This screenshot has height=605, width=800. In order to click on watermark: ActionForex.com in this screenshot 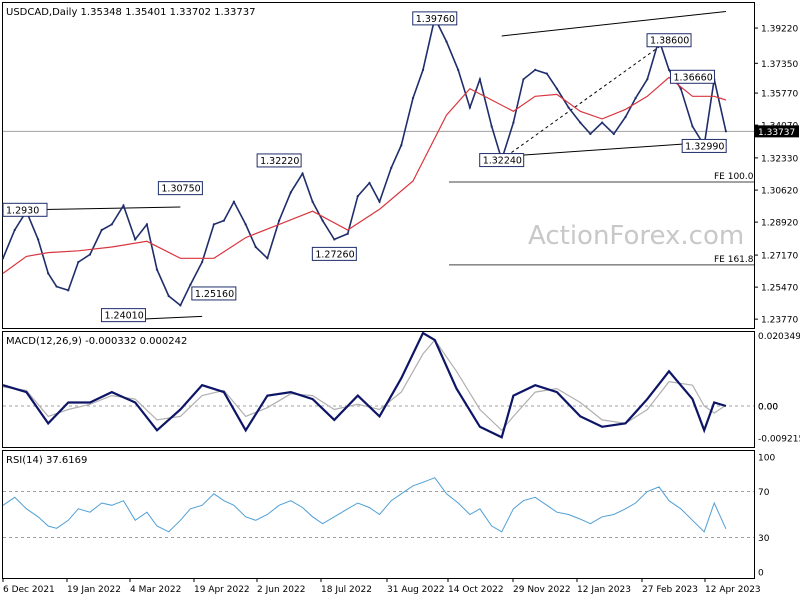, I will do `click(636, 236)`.